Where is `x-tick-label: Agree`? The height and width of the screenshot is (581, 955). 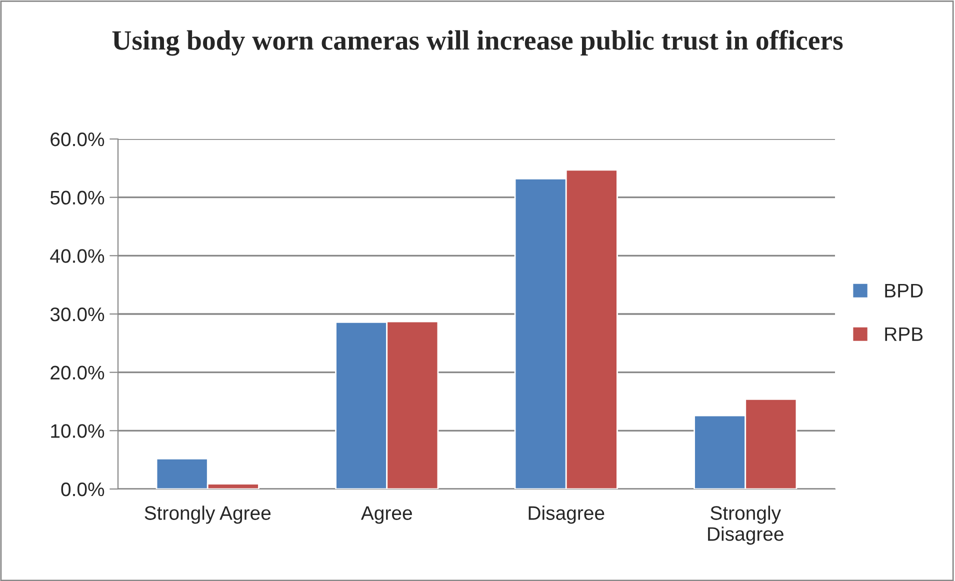
x-tick-label: Agree is located at coordinates (386, 515).